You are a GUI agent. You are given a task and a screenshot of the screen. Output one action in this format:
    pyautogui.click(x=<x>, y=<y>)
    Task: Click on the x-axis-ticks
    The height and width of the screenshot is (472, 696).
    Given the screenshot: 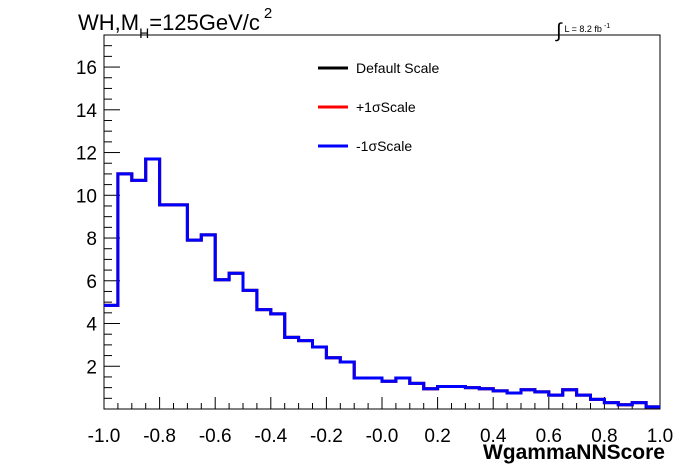 What is the action you would take?
    pyautogui.click(x=382, y=403)
    